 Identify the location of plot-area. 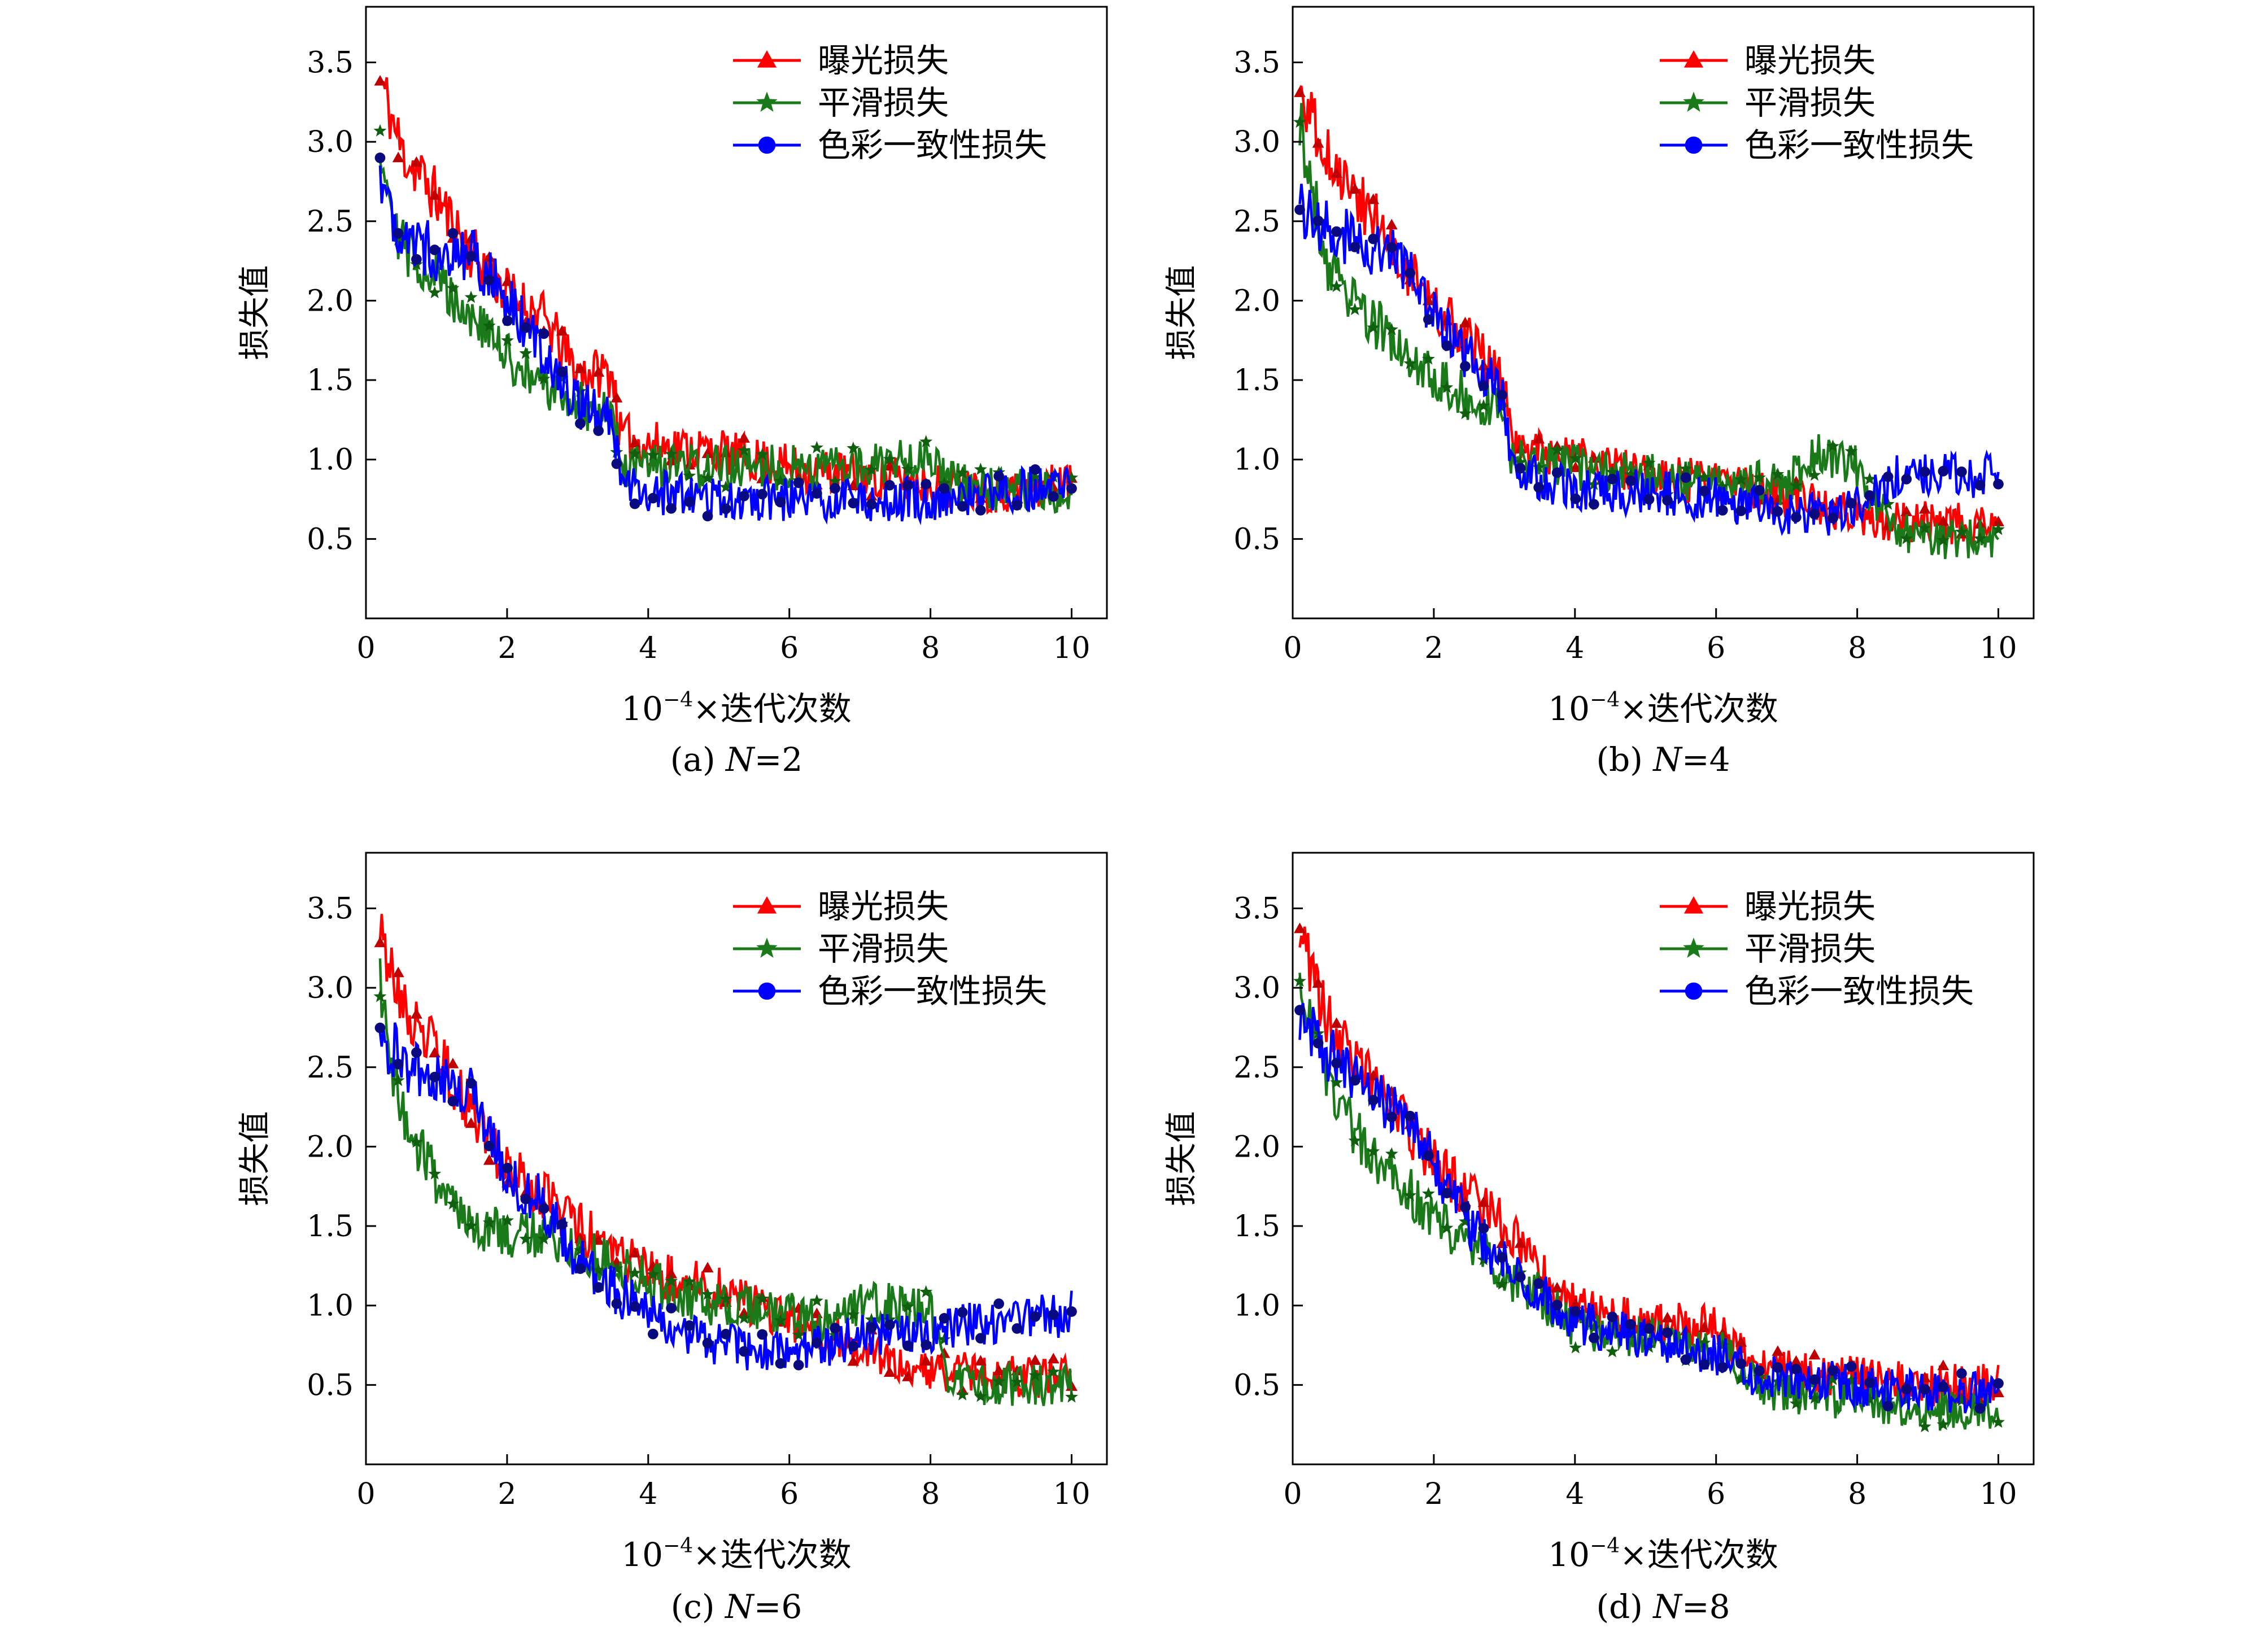
(725, 300).